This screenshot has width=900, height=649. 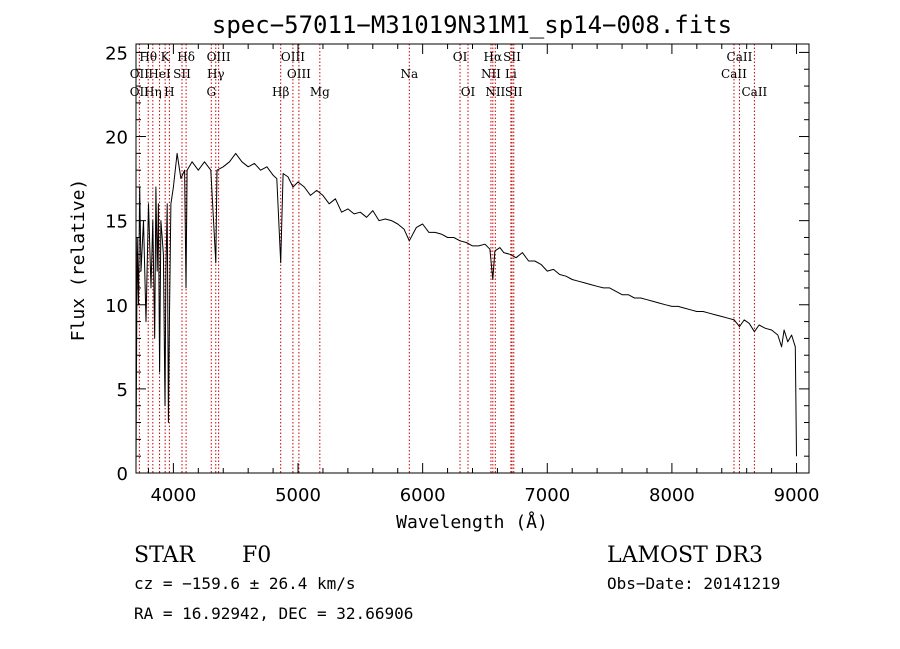 What do you see at coordinates (685, 555) in the screenshot?
I see `survey-name: LAMOST DR3` at bounding box center [685, 555].